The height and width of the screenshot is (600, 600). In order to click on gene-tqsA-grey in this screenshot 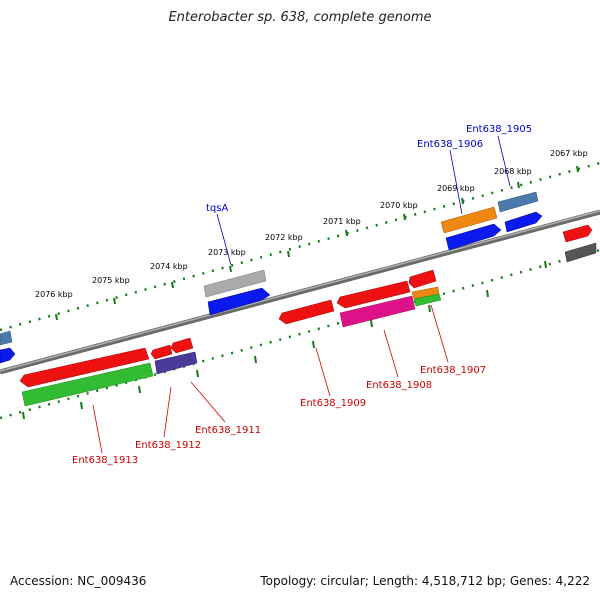, I will do `click(235, 283)`.